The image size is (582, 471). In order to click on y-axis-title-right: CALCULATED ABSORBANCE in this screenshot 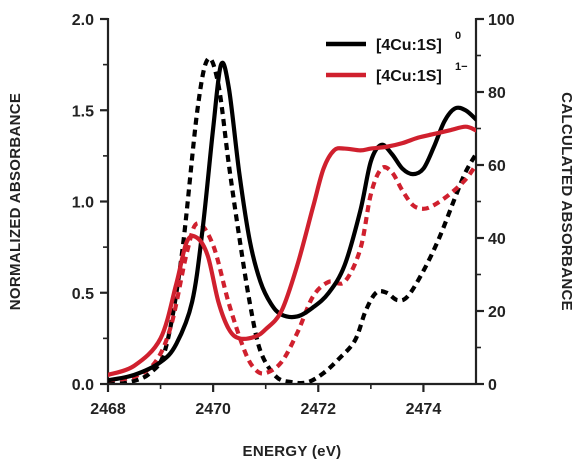, I will do `click(566, 201)`.